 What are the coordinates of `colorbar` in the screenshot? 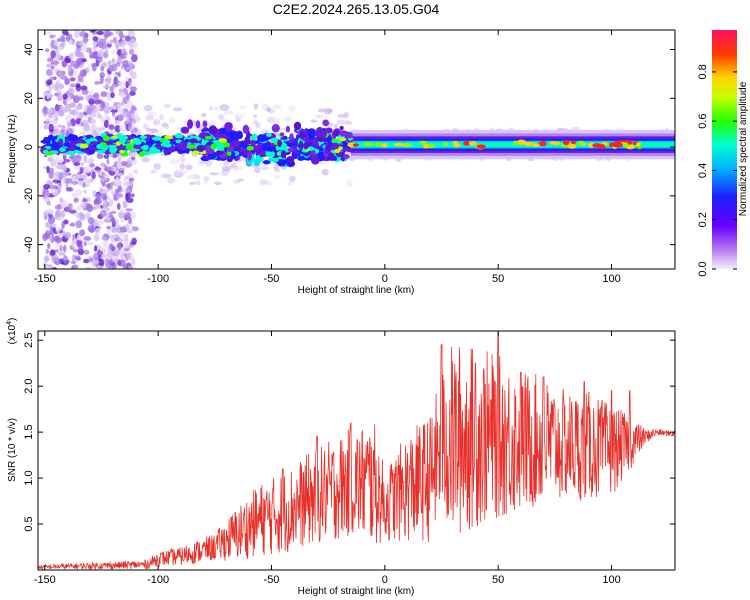 It's located at (724, 149).